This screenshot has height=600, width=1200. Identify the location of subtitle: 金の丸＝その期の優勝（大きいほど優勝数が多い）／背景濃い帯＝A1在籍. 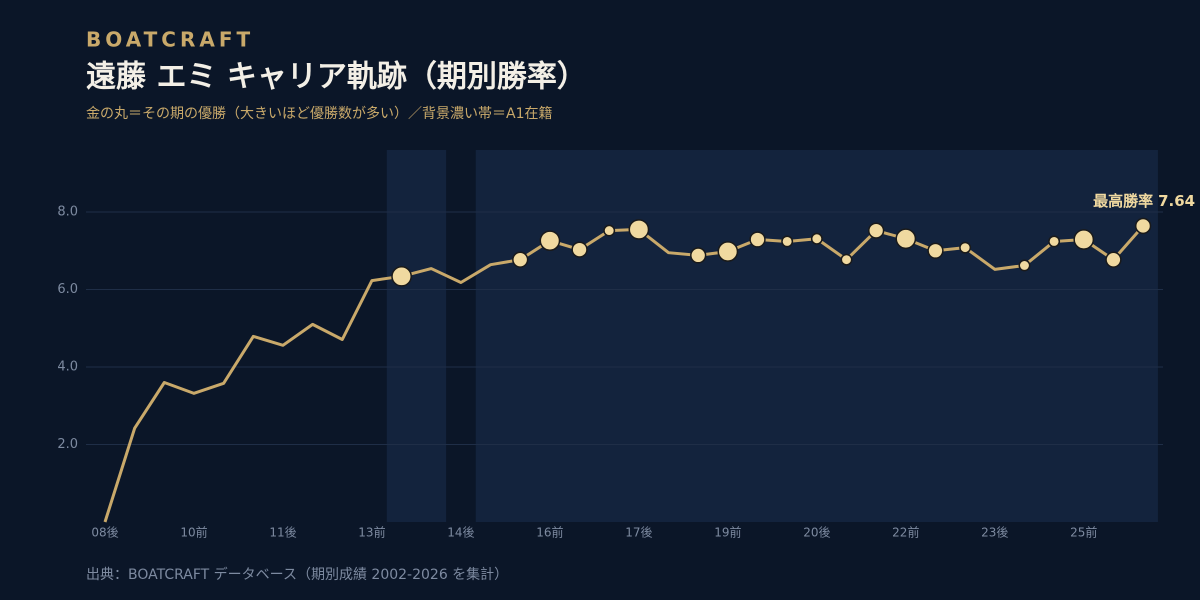
(319, 113).